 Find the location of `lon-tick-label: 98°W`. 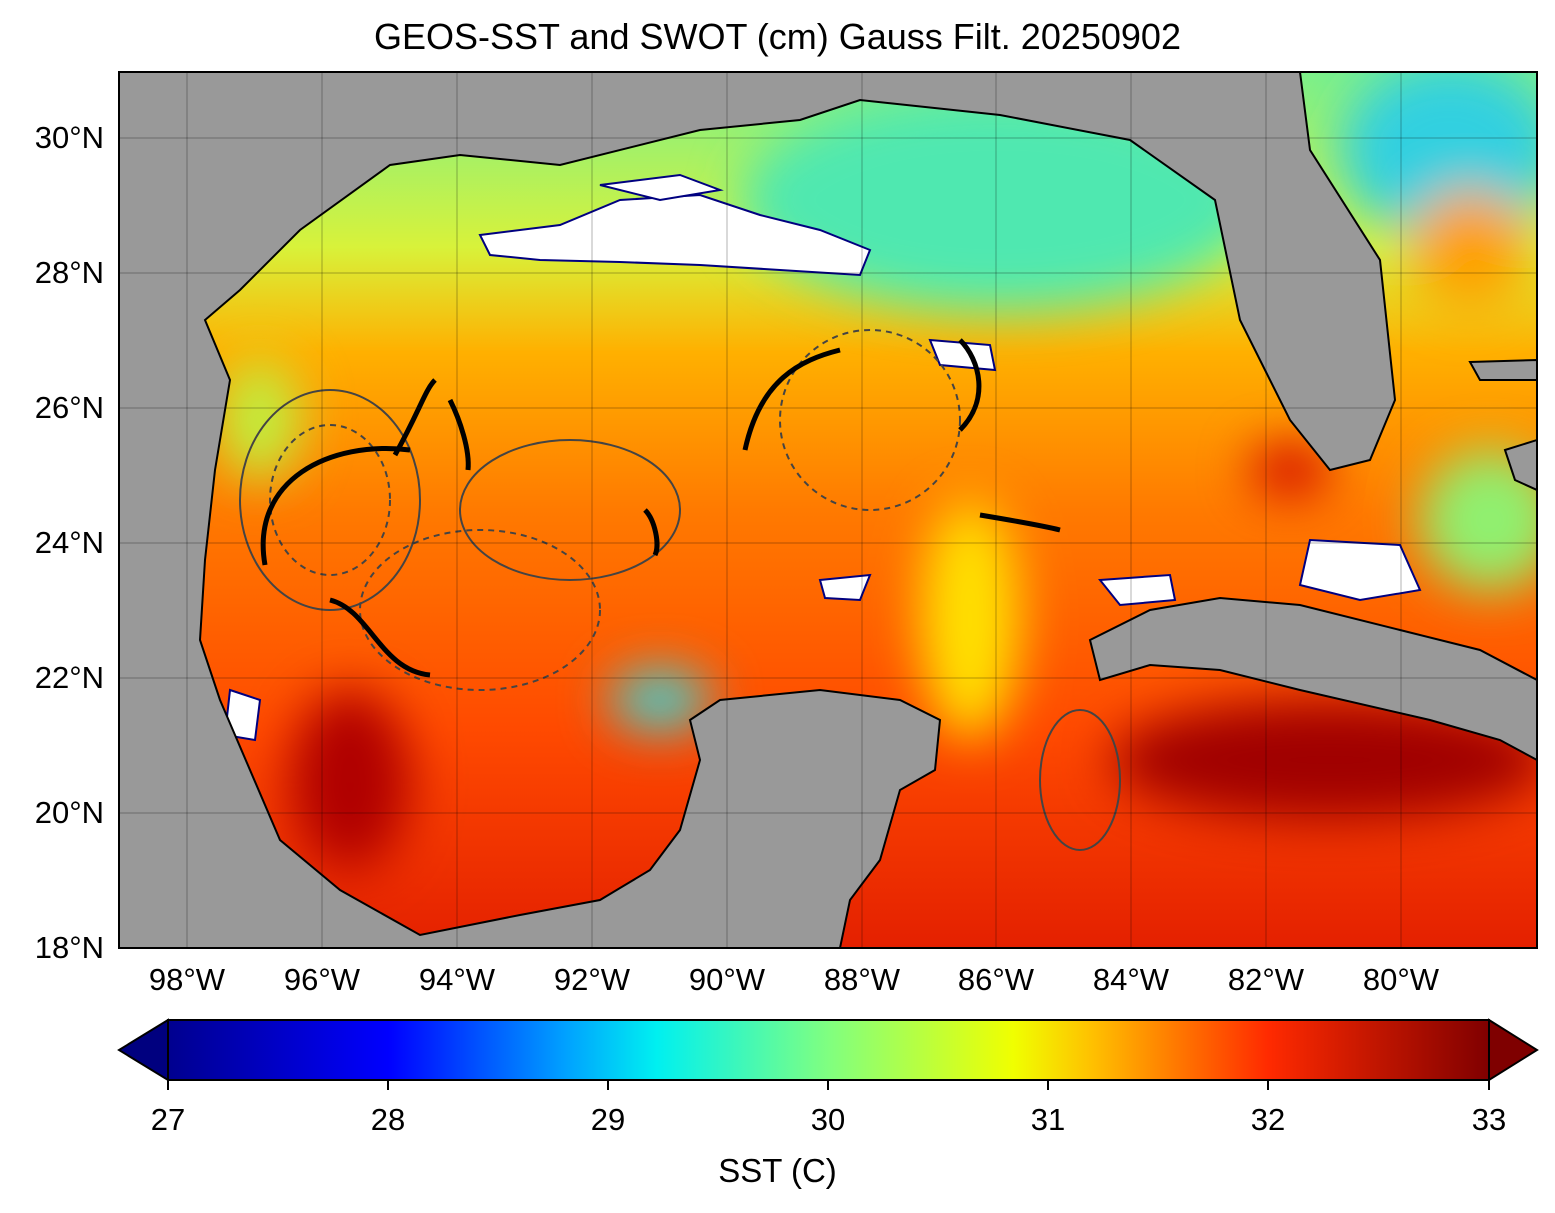

lon-tick-label: 98°W is located at coordinates (187, 979).